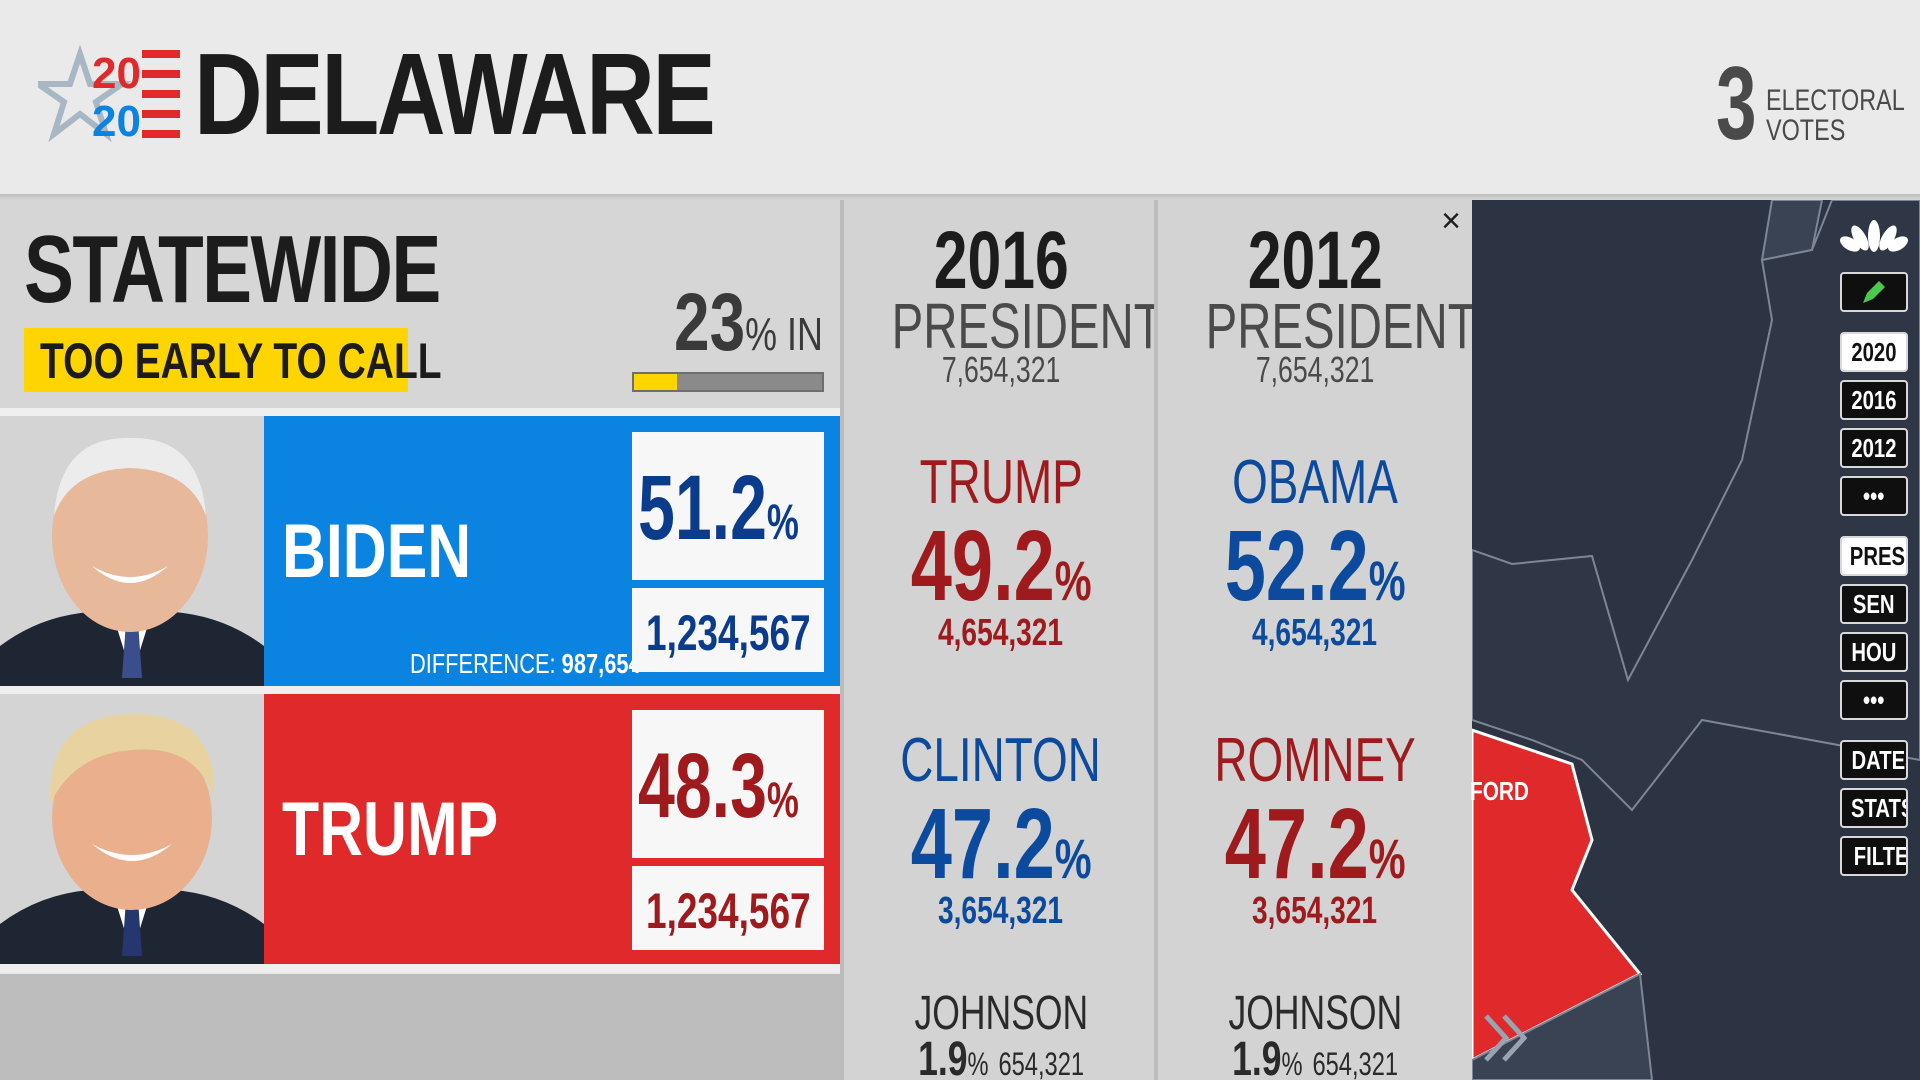 The image size is (1920, 1080). I want to click on vote-difference: DIFFERENCE: 987,654, so click(525, 663).